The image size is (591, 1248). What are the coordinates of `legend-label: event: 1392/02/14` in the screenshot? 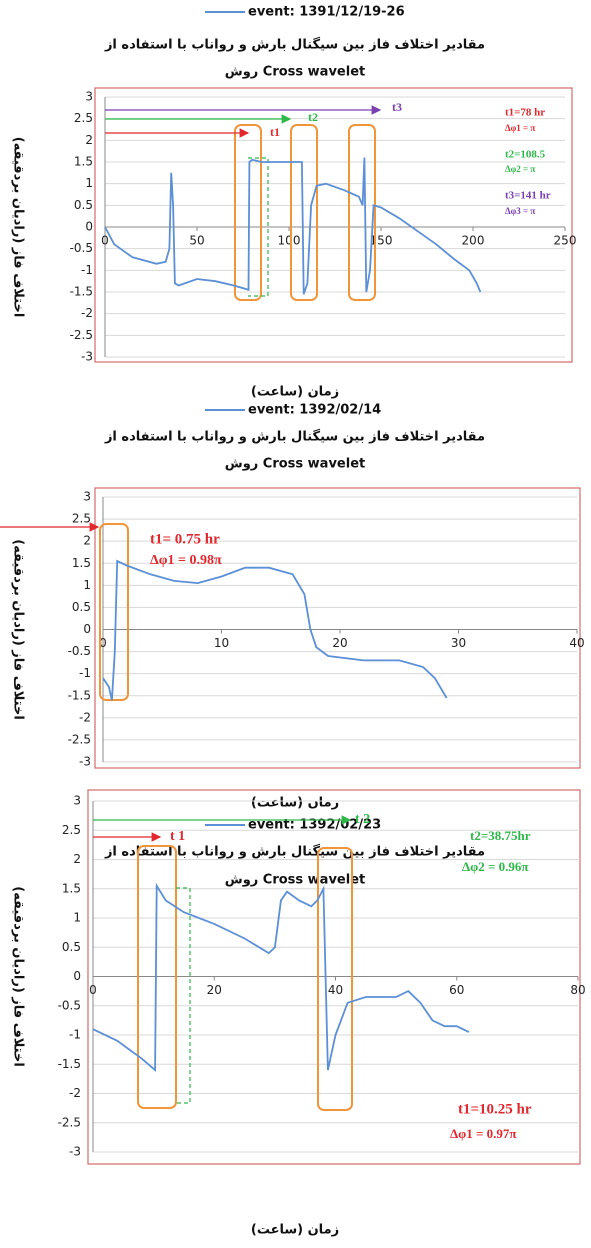 It's located at (314, 410).